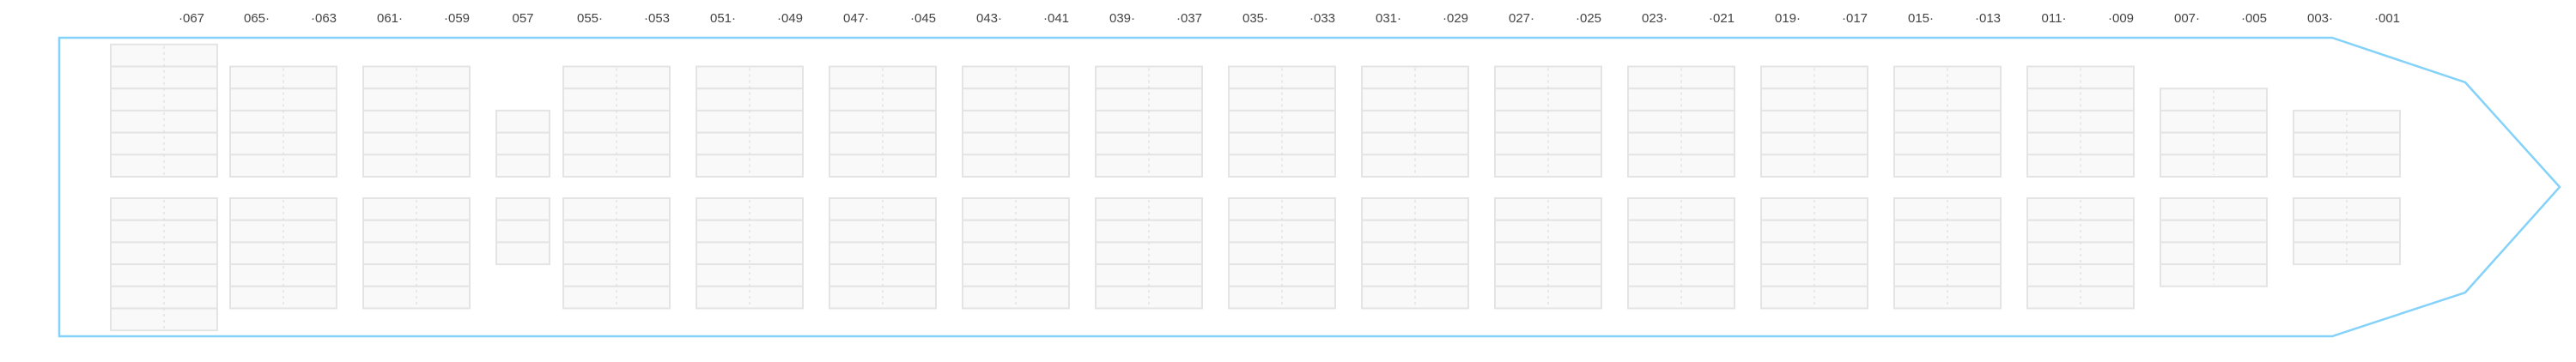 This screenshot has width=2576, height=362. Describe the element at coordinates (1322, 18) in the screenshot. I see `bay-label: ·033` at that location.